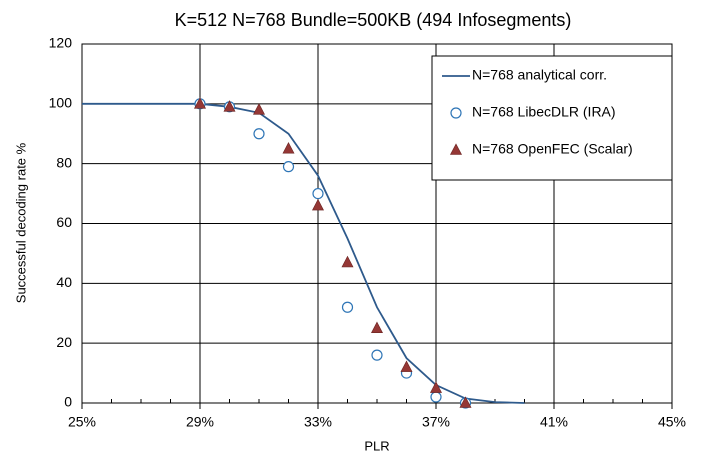  Describe the element at coordinates (64, 162) in the screenshot. I see `y-tick-label: 80` at that location.